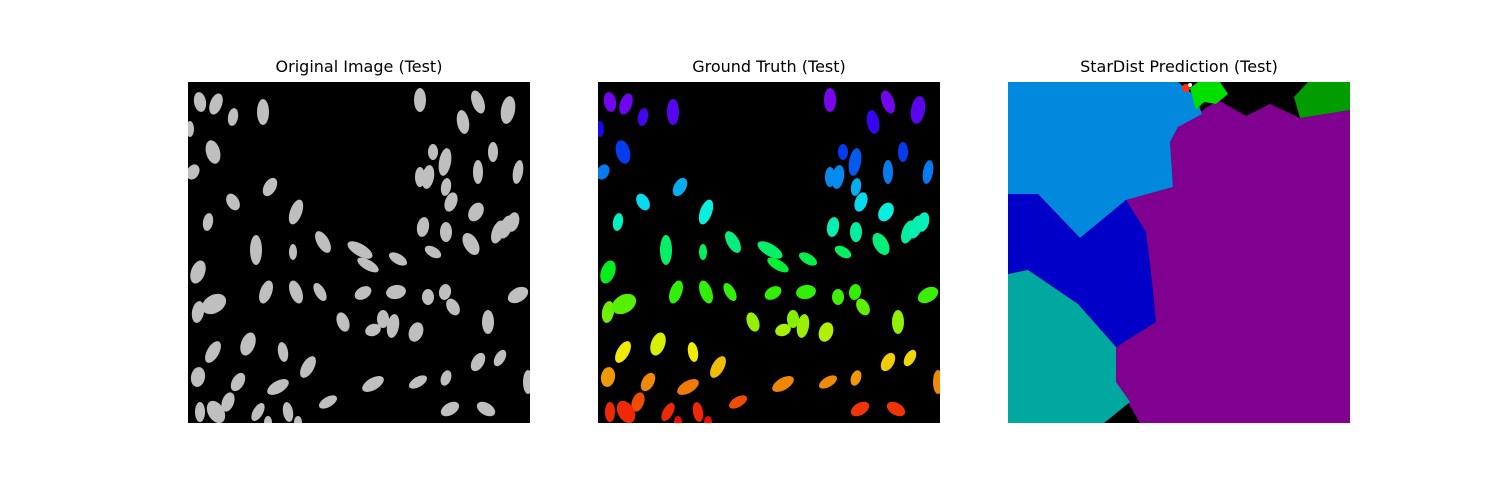 The width and height of the screenshot is (1500, 500). What do you see at coordinates (1105, 160) in the screenshot?
I see `prediction-region-light-blue` at bounding box center [1105, 160].